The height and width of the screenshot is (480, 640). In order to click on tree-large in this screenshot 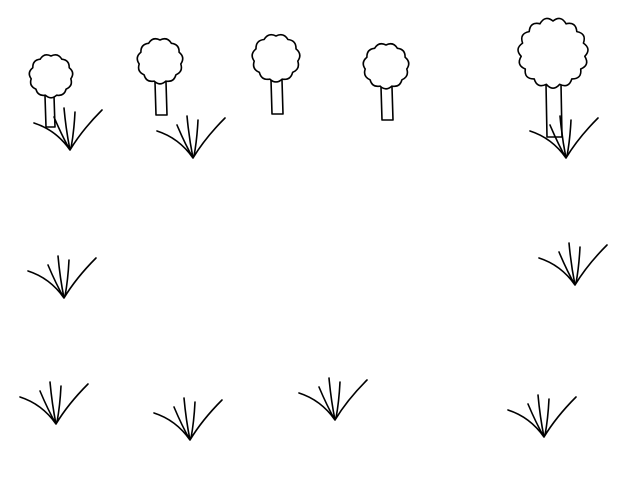, I will do `click(553, 77)`.